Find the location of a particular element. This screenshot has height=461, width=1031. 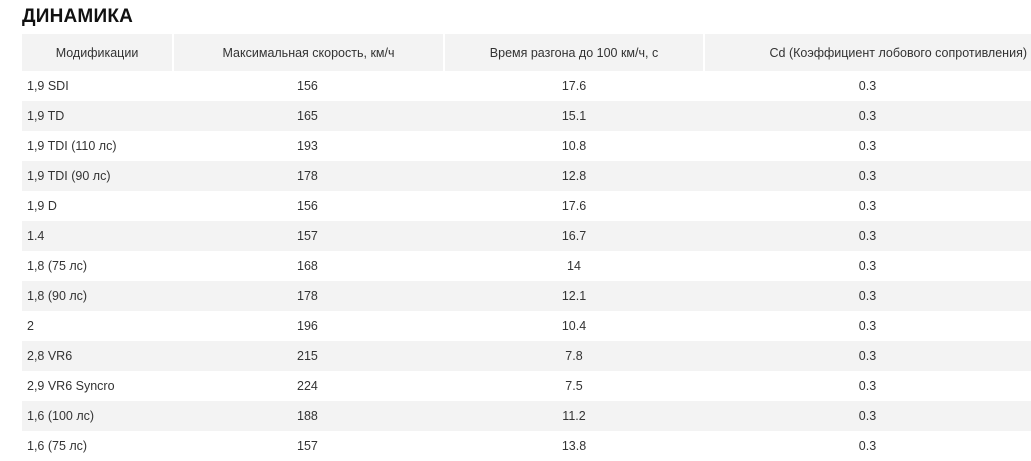

cell-modification: 1,8 (75 лс) is located at coordinates (57, 266).